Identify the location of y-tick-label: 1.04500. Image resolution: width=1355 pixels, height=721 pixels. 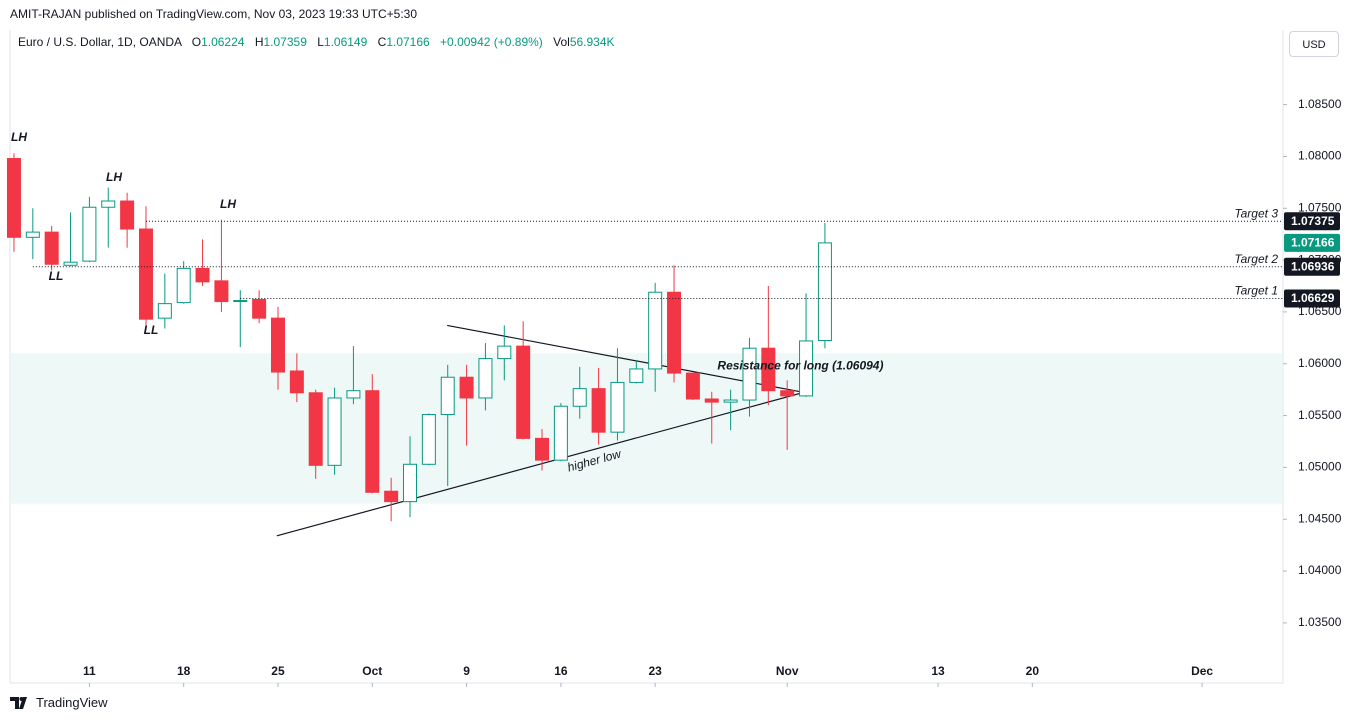
(1320, 518).